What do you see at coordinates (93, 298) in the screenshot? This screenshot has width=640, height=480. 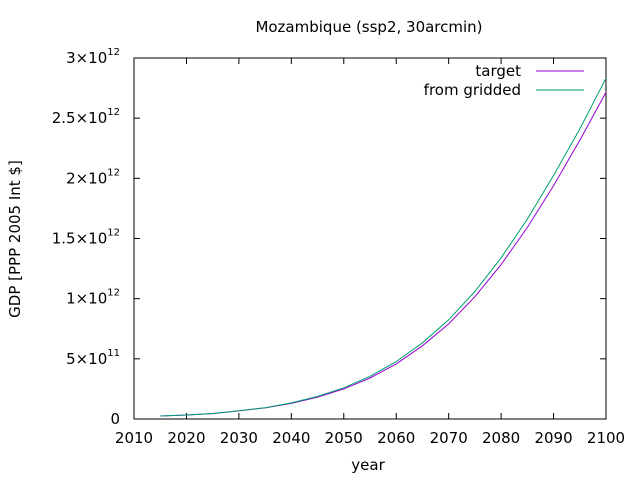 I see `y-tick-label: 1×10¹²` at bounding box center [93, 298].